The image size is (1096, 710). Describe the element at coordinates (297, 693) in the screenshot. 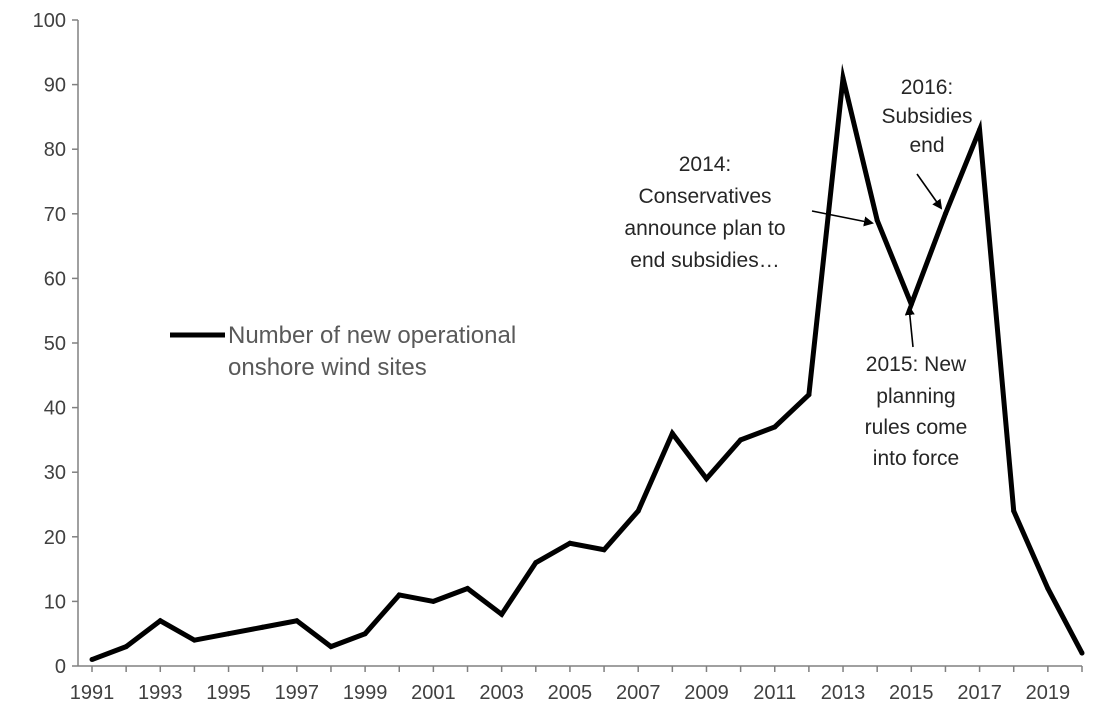

I see `x-tick-label: 1997` at that location.